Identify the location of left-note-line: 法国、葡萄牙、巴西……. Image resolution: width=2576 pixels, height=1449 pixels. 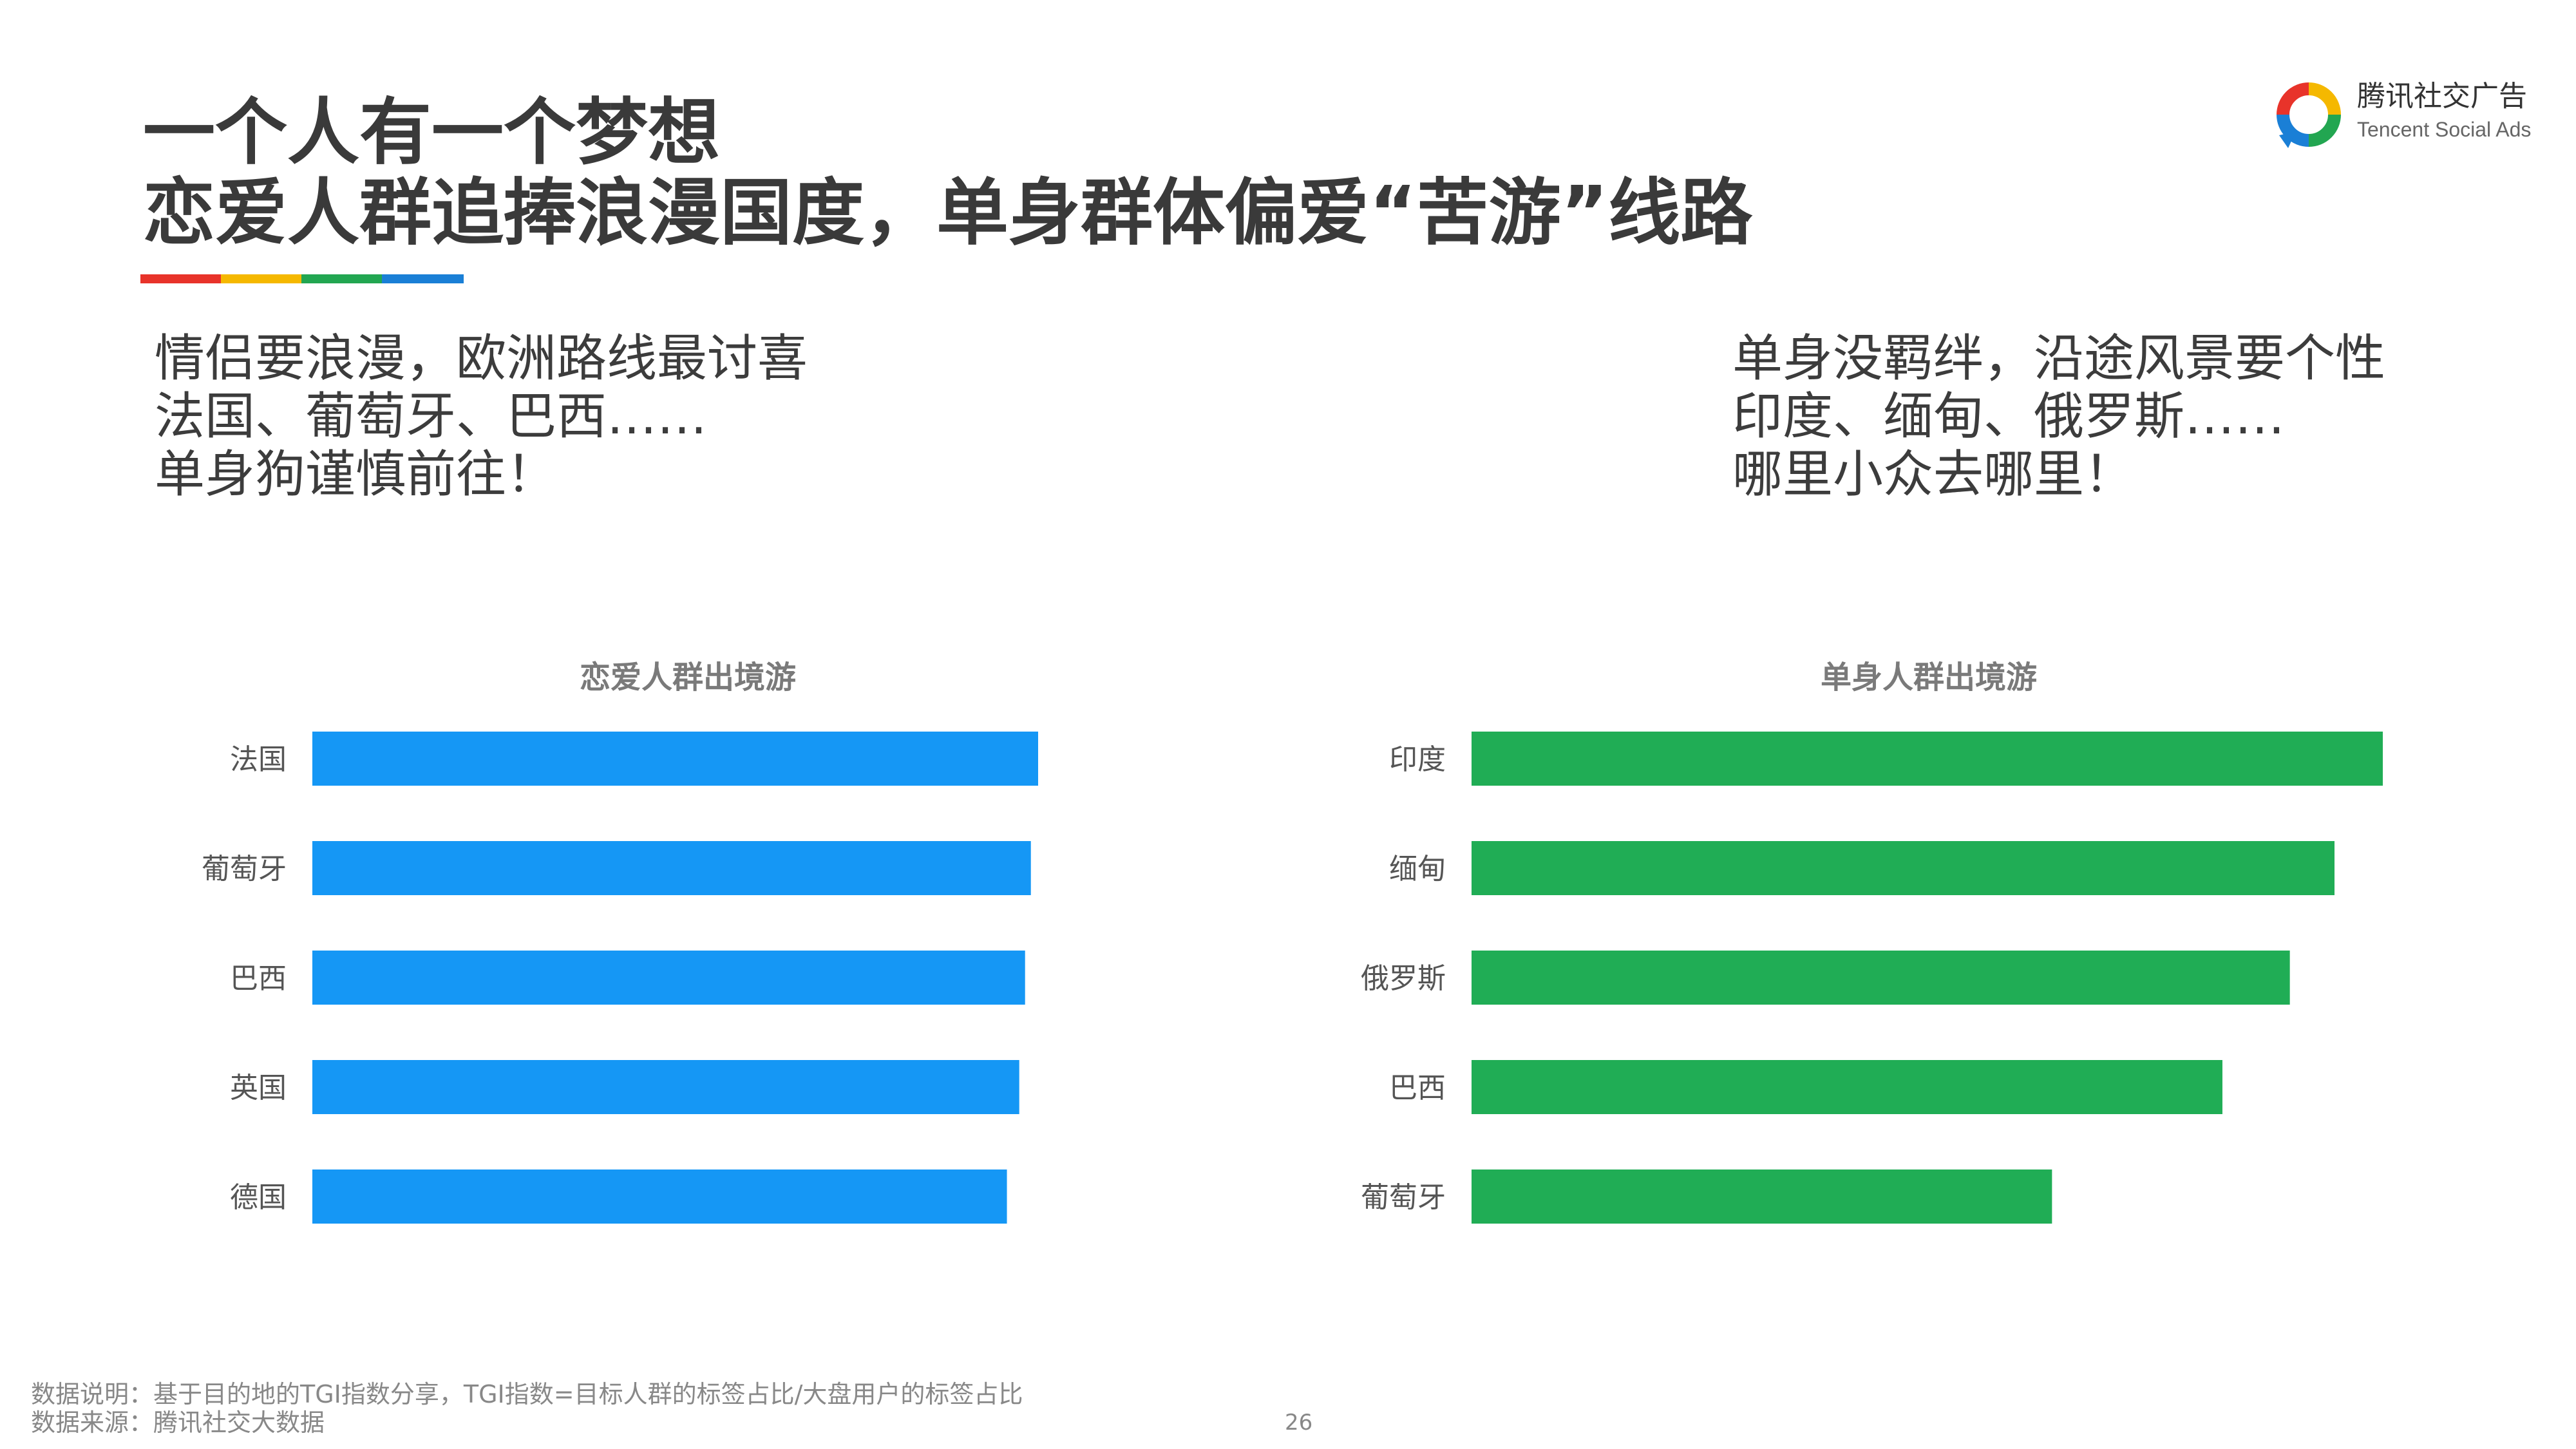
(431, 417).